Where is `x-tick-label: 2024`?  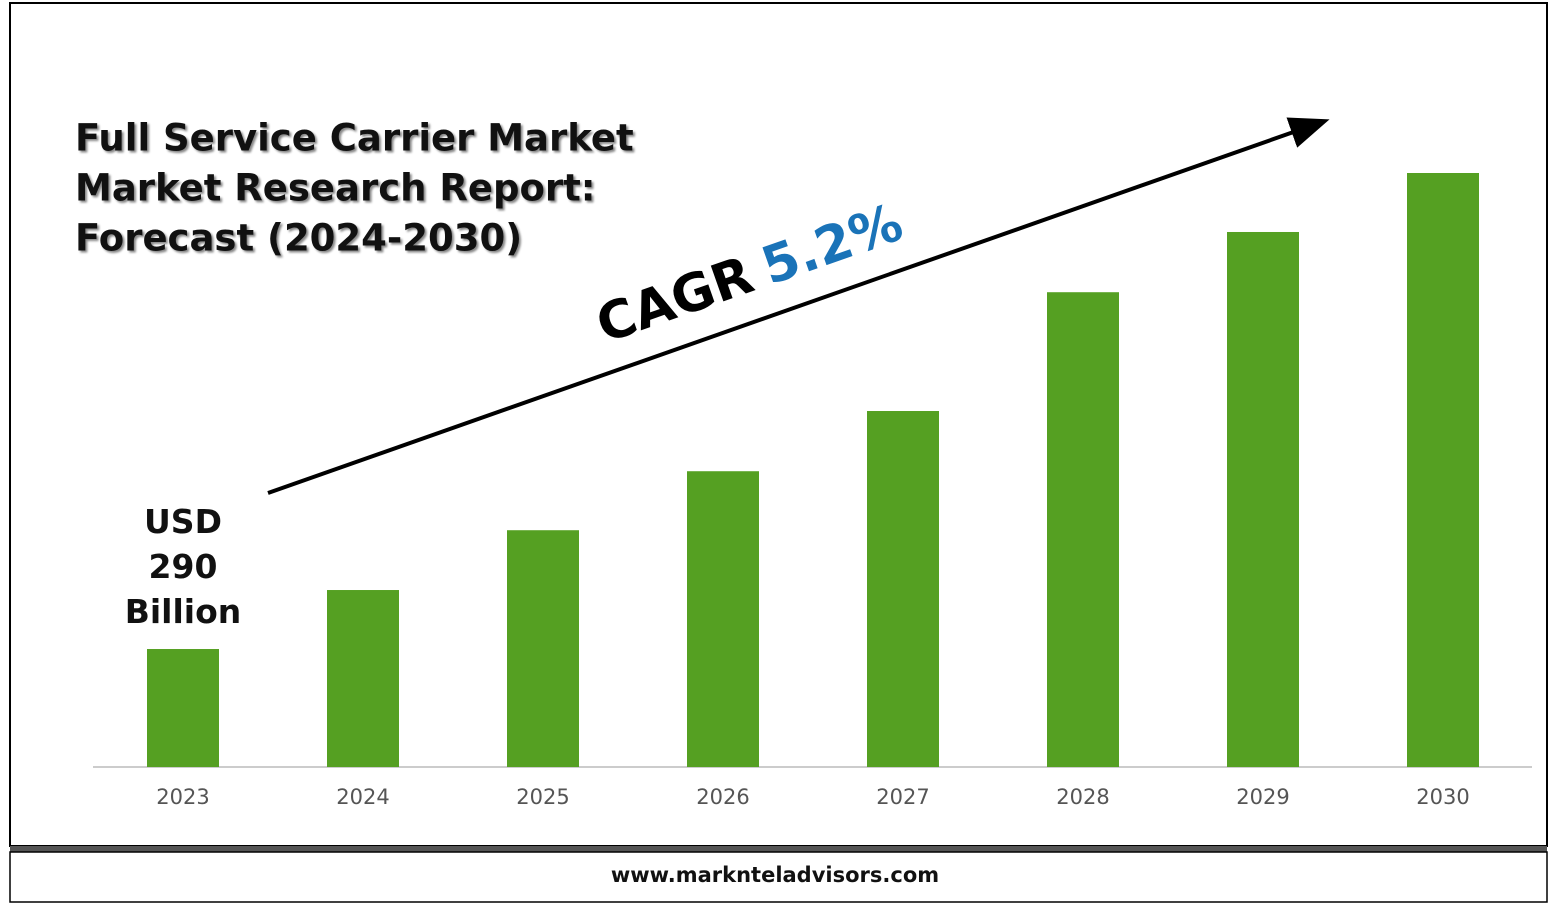 x-tick-label: 2024 is located at coordinates (362, 797).